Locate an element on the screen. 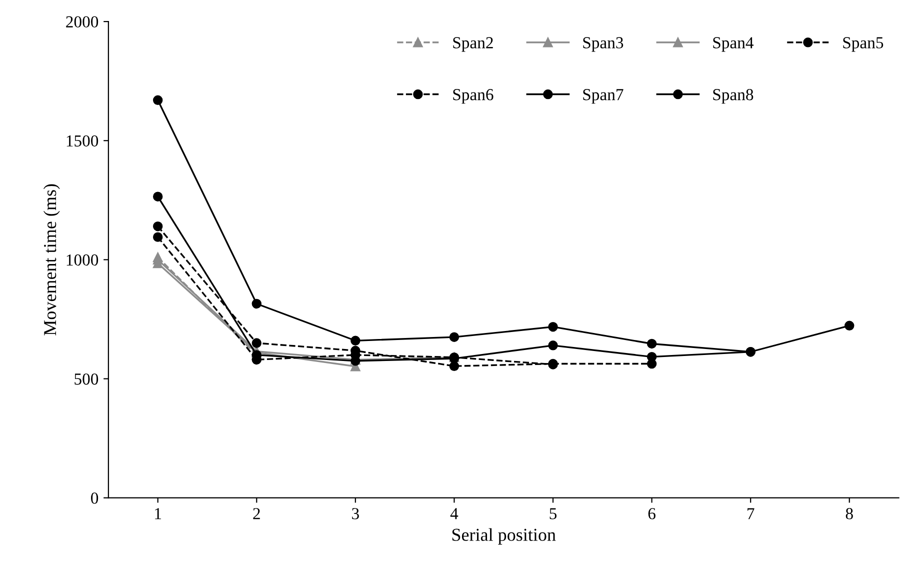 The width and height of the screenshot is (919, 567). x-tick-label: 6 is located at coordinates (652, 514).